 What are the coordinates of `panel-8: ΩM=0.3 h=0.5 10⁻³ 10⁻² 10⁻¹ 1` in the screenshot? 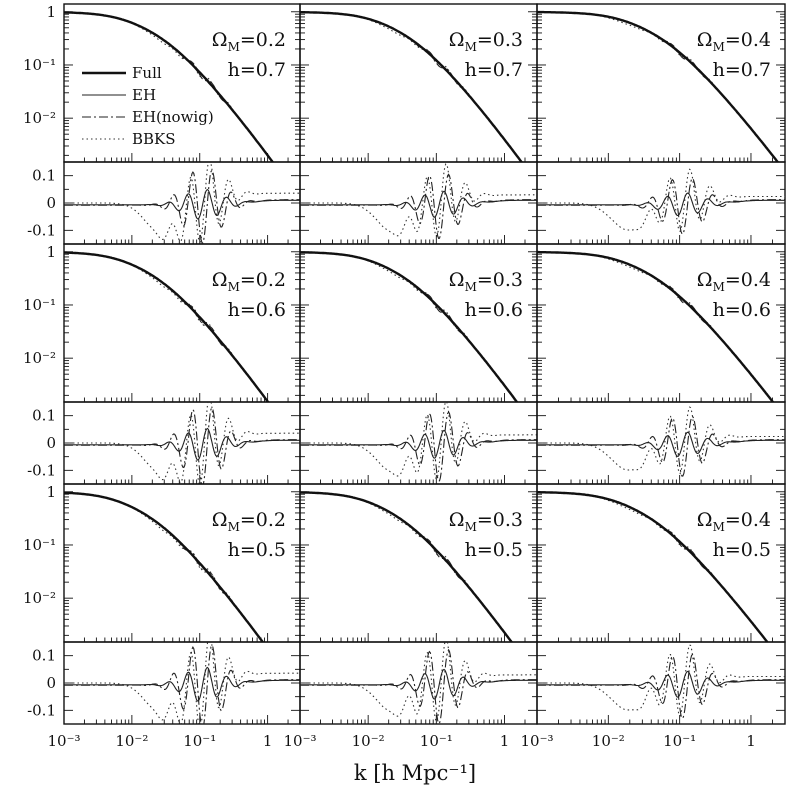 It's located at (410, 616).